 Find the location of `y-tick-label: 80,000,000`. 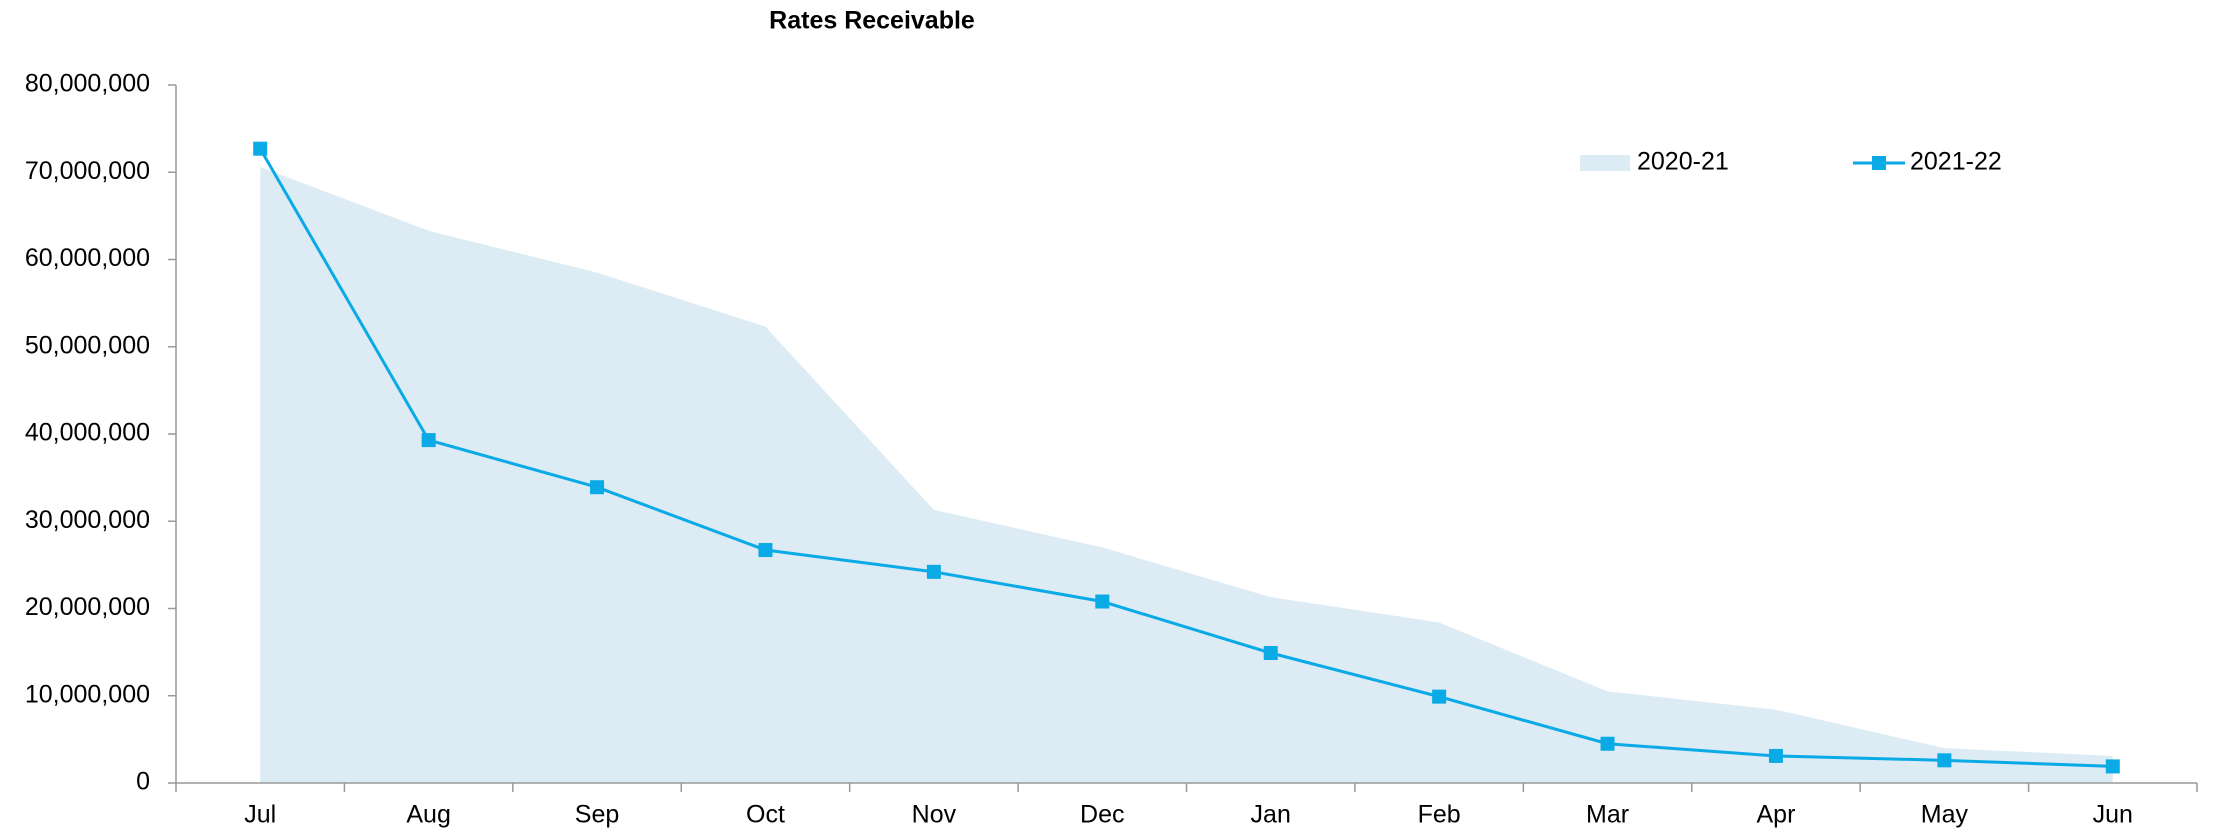

y-tick-label: 80,000,000 is located at coordinates (87, 84).